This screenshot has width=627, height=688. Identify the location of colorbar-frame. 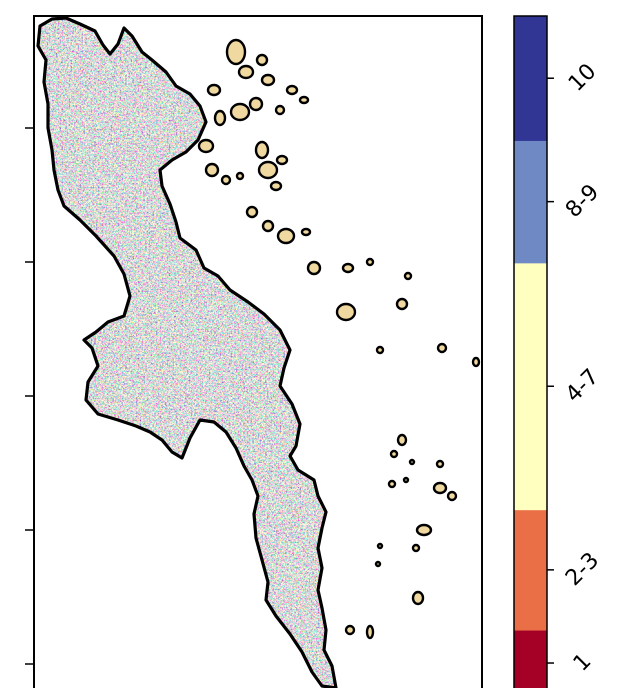
(530, 351).